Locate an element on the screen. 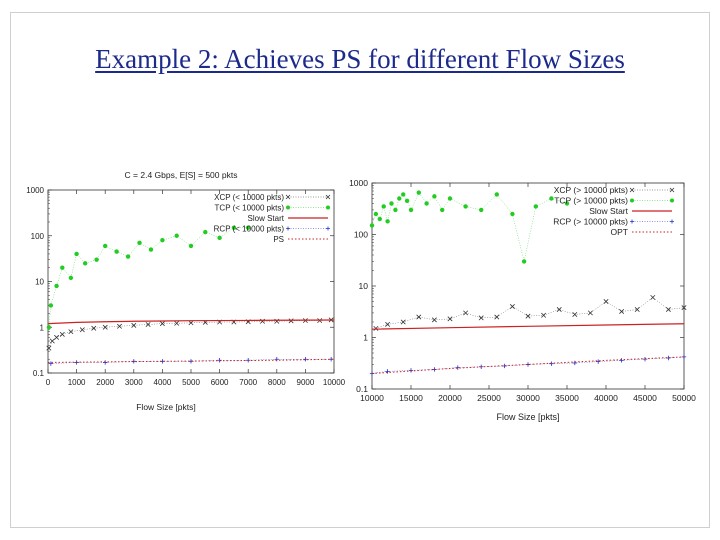 This screenshot has width=720, height=540. series-ps is located at coordinates (191, 360).